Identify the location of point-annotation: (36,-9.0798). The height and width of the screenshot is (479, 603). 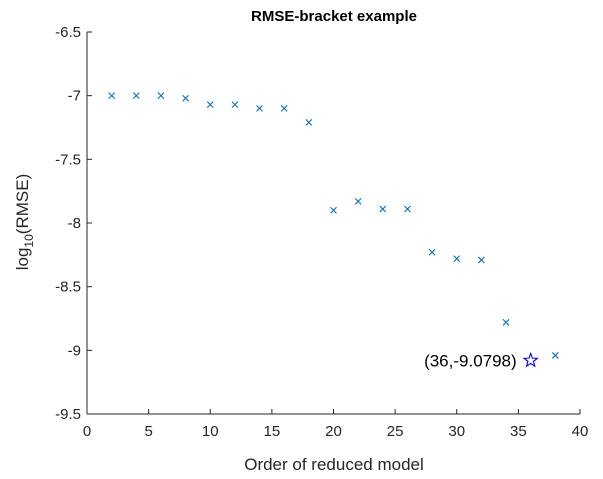
(470, 360).